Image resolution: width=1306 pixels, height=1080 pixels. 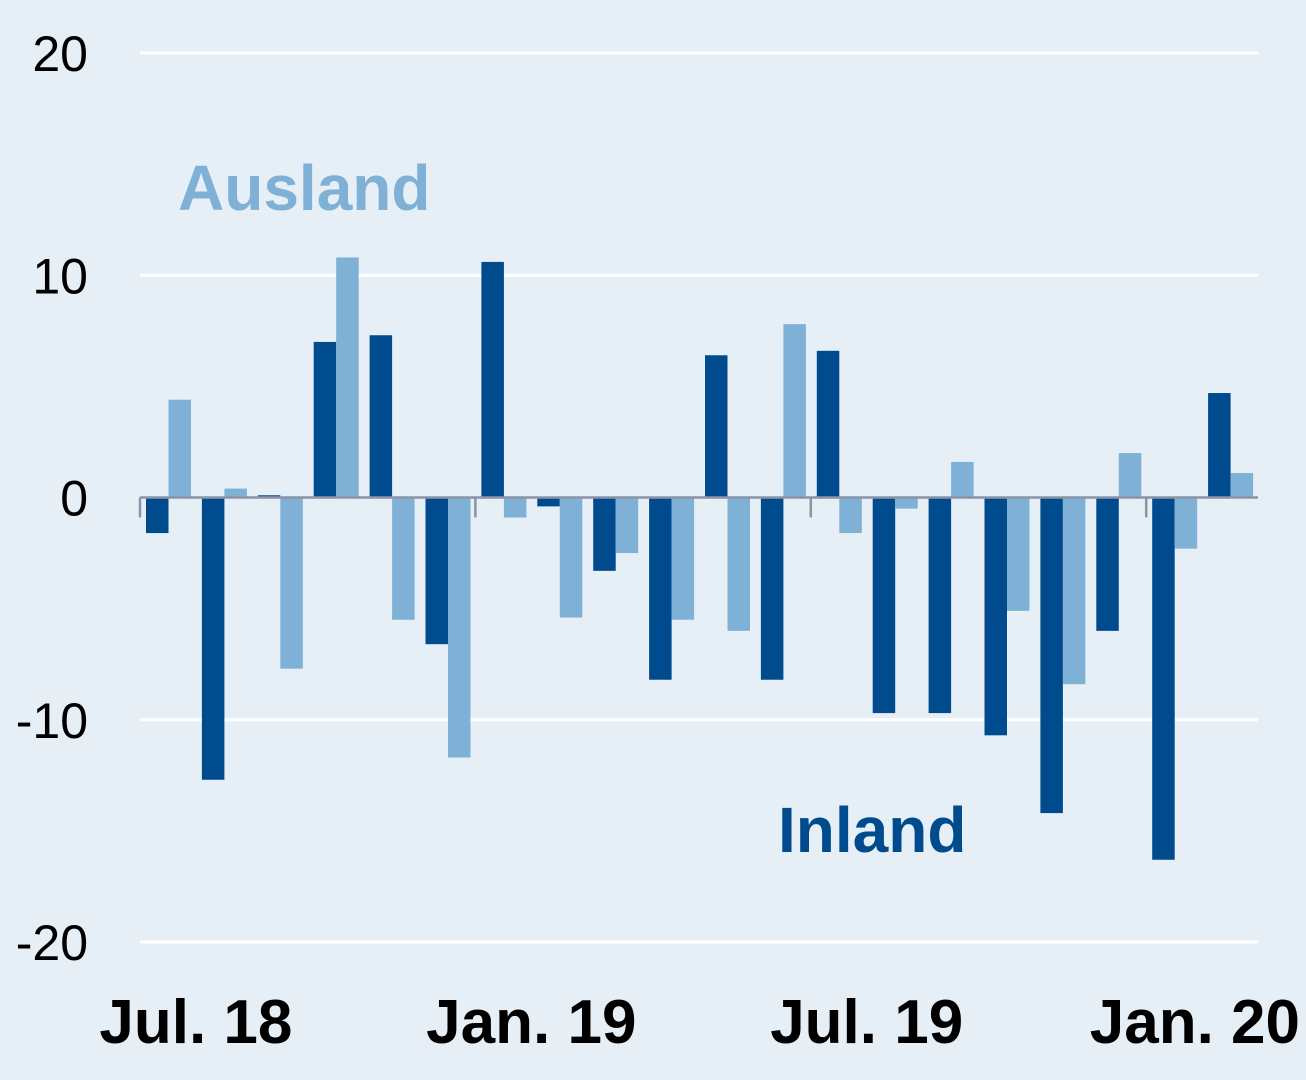 I want to click on x-tick-label: Jul. 18, so click(x=195, y=1022).